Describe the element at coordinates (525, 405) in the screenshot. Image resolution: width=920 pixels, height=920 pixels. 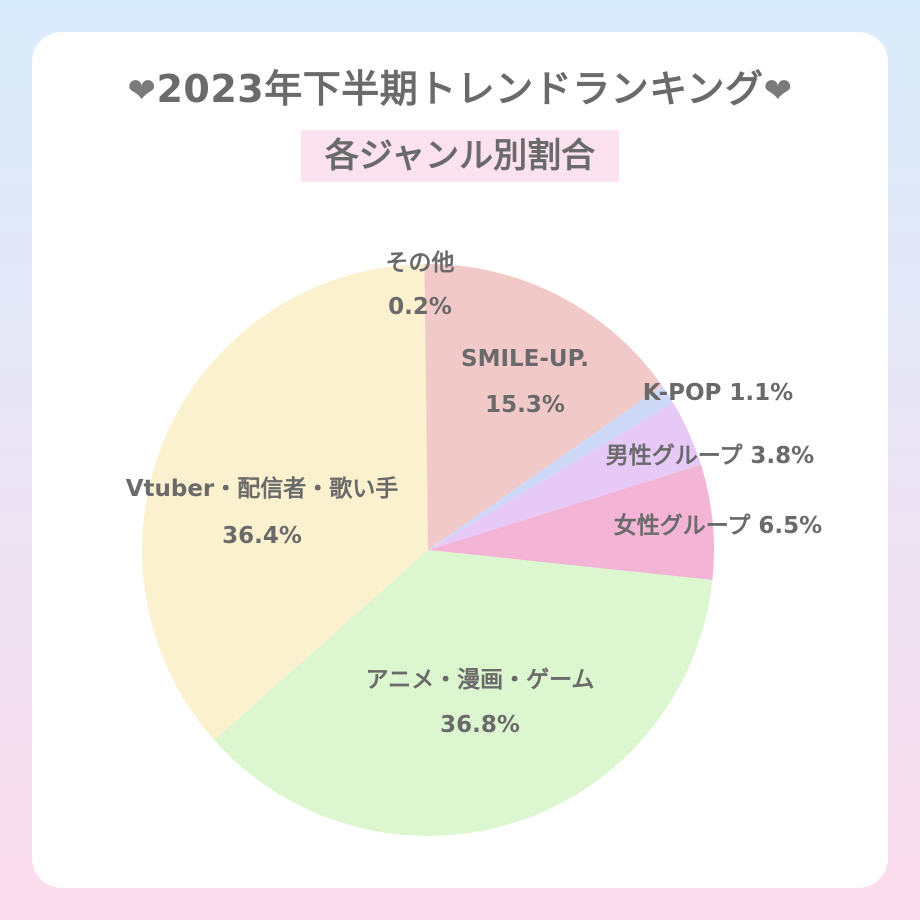
I see `slice-label-value-0: 15.3%` at that location.